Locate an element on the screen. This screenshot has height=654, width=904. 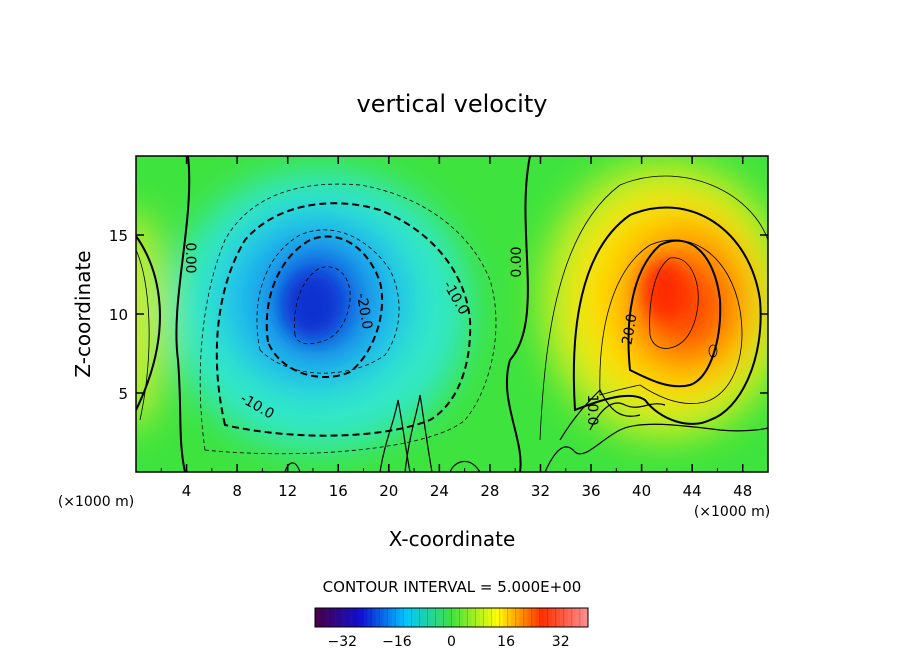
y-axis-label: Z-coordinate is located at coordinates (83, 313).